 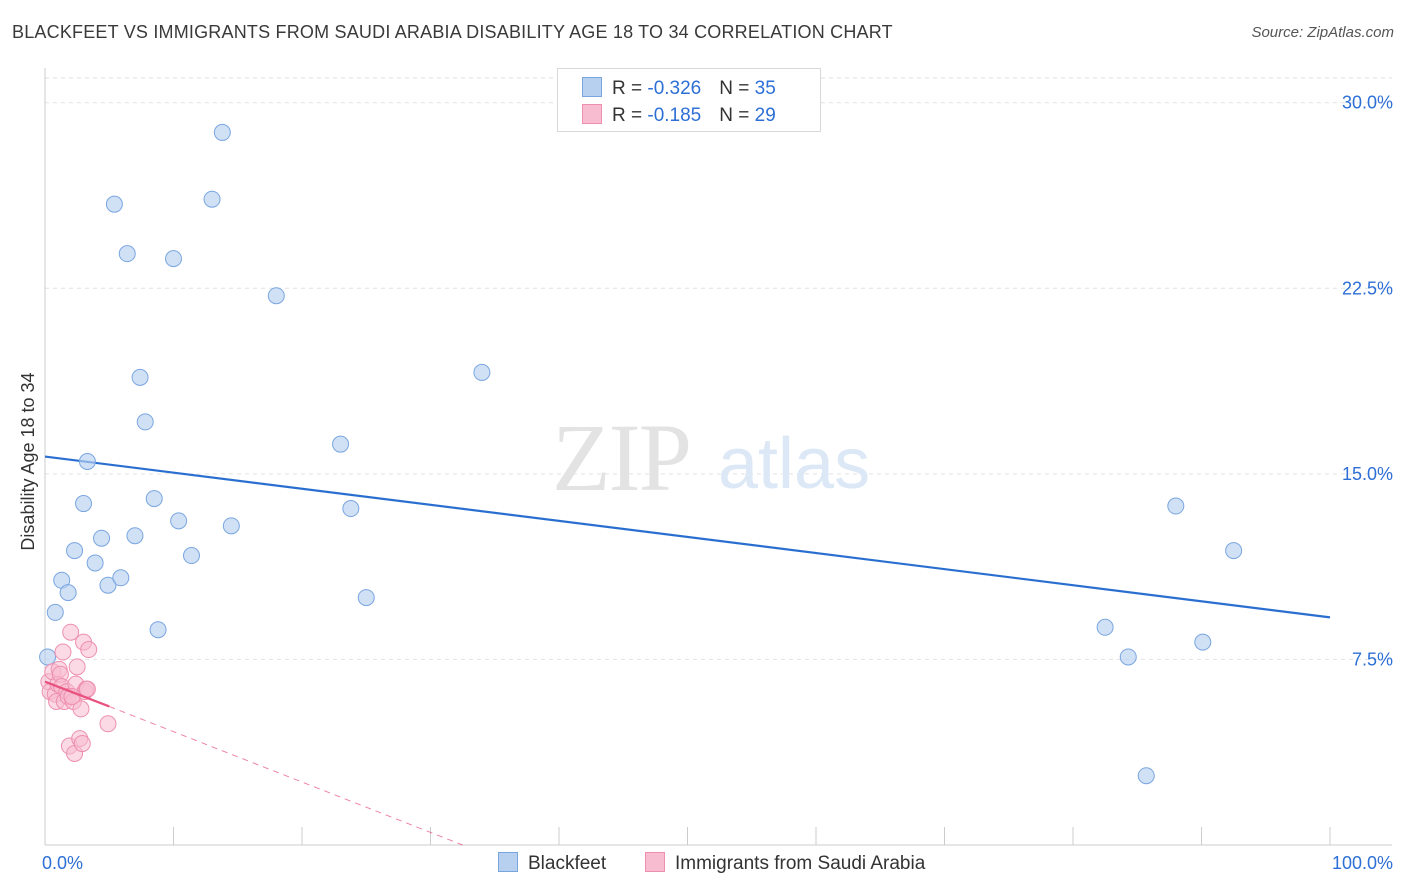 What do you see at coordinates (286, 775) in the screenshot?
I see `trendline-saudi-dashed` at bounding box center [286, 775].